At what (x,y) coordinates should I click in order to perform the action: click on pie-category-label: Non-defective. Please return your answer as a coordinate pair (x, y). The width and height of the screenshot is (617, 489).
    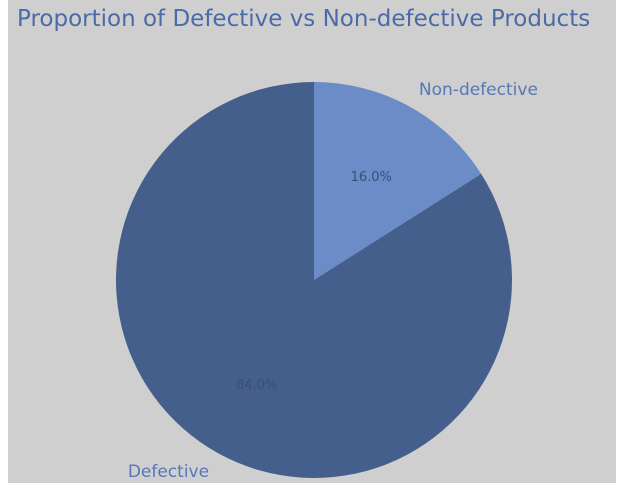
    Looking at the image, I should click on (478, 90).